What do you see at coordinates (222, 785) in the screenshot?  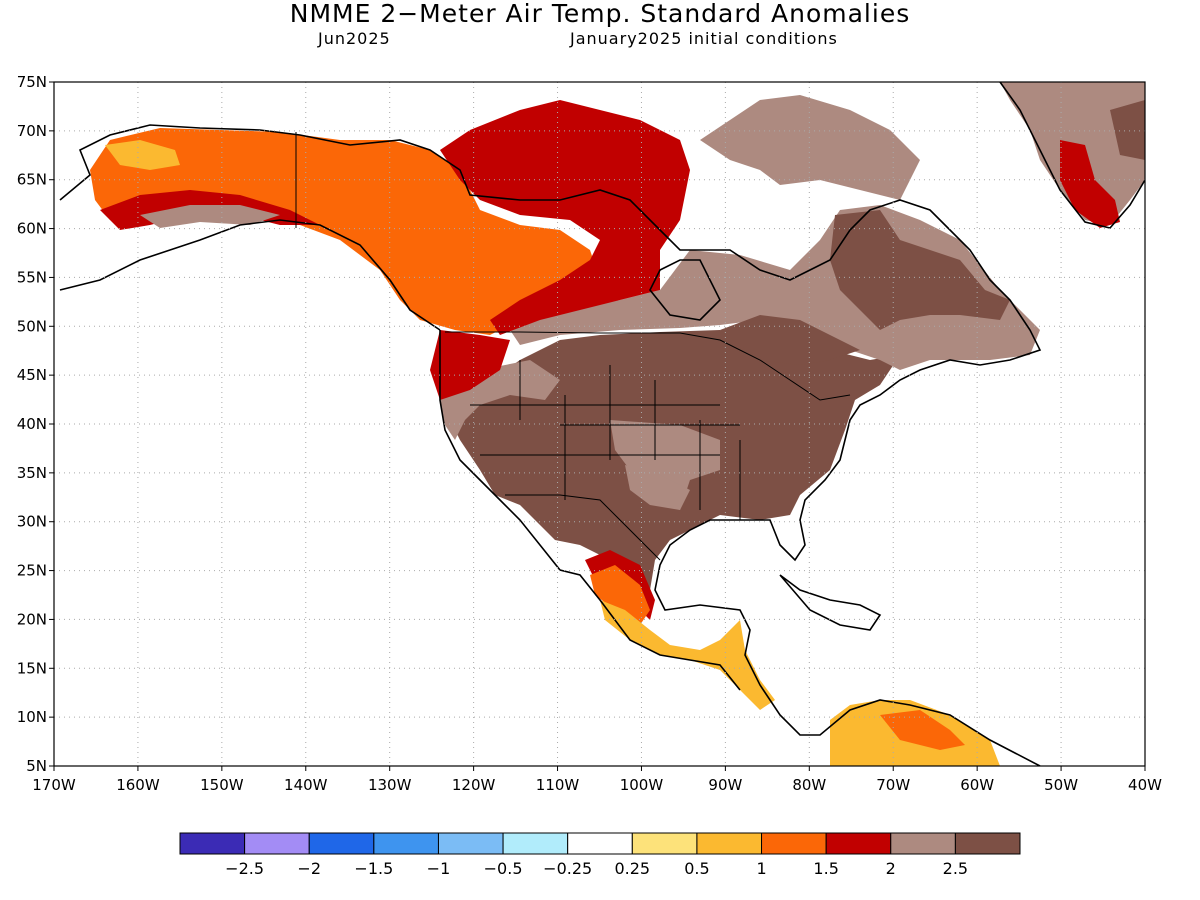 I see `lon-tick-label: 150W` at bounding box center [222, 785].